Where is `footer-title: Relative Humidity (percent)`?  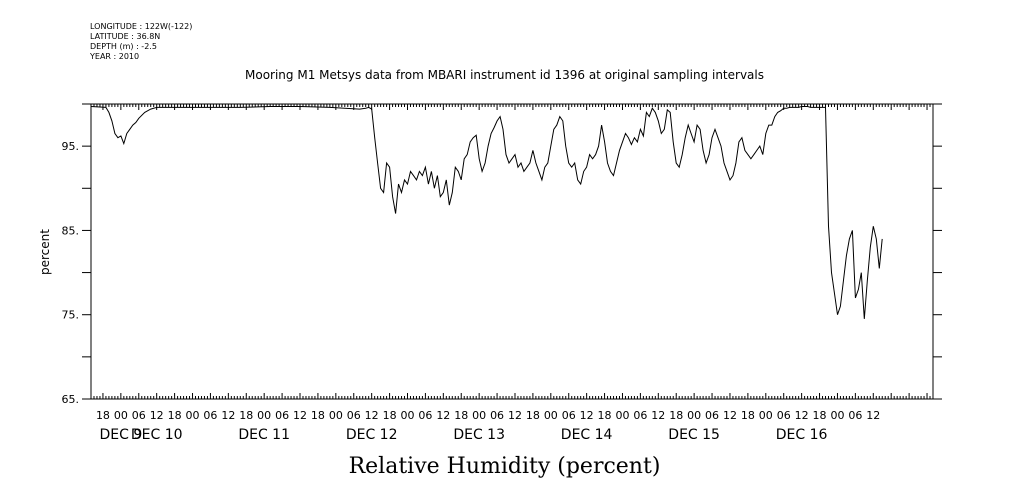
footer-title: Relative Humidity (percent) is located at coordinates (504, 466).